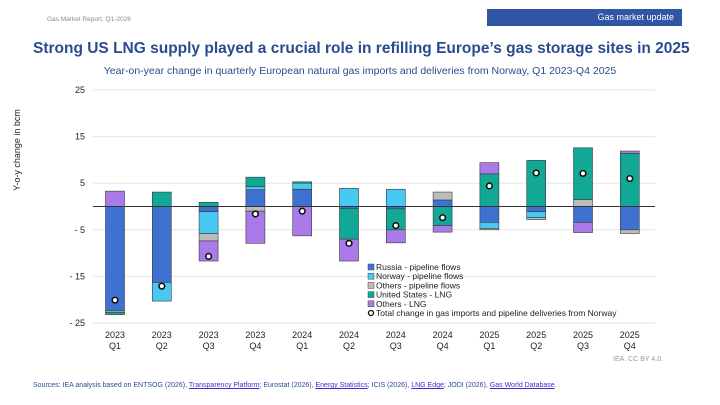 The image size is (720, 405). Describe the element at coordinates (79, 230) in the screenshot. I see `y-tick-label: - 5` at that location.